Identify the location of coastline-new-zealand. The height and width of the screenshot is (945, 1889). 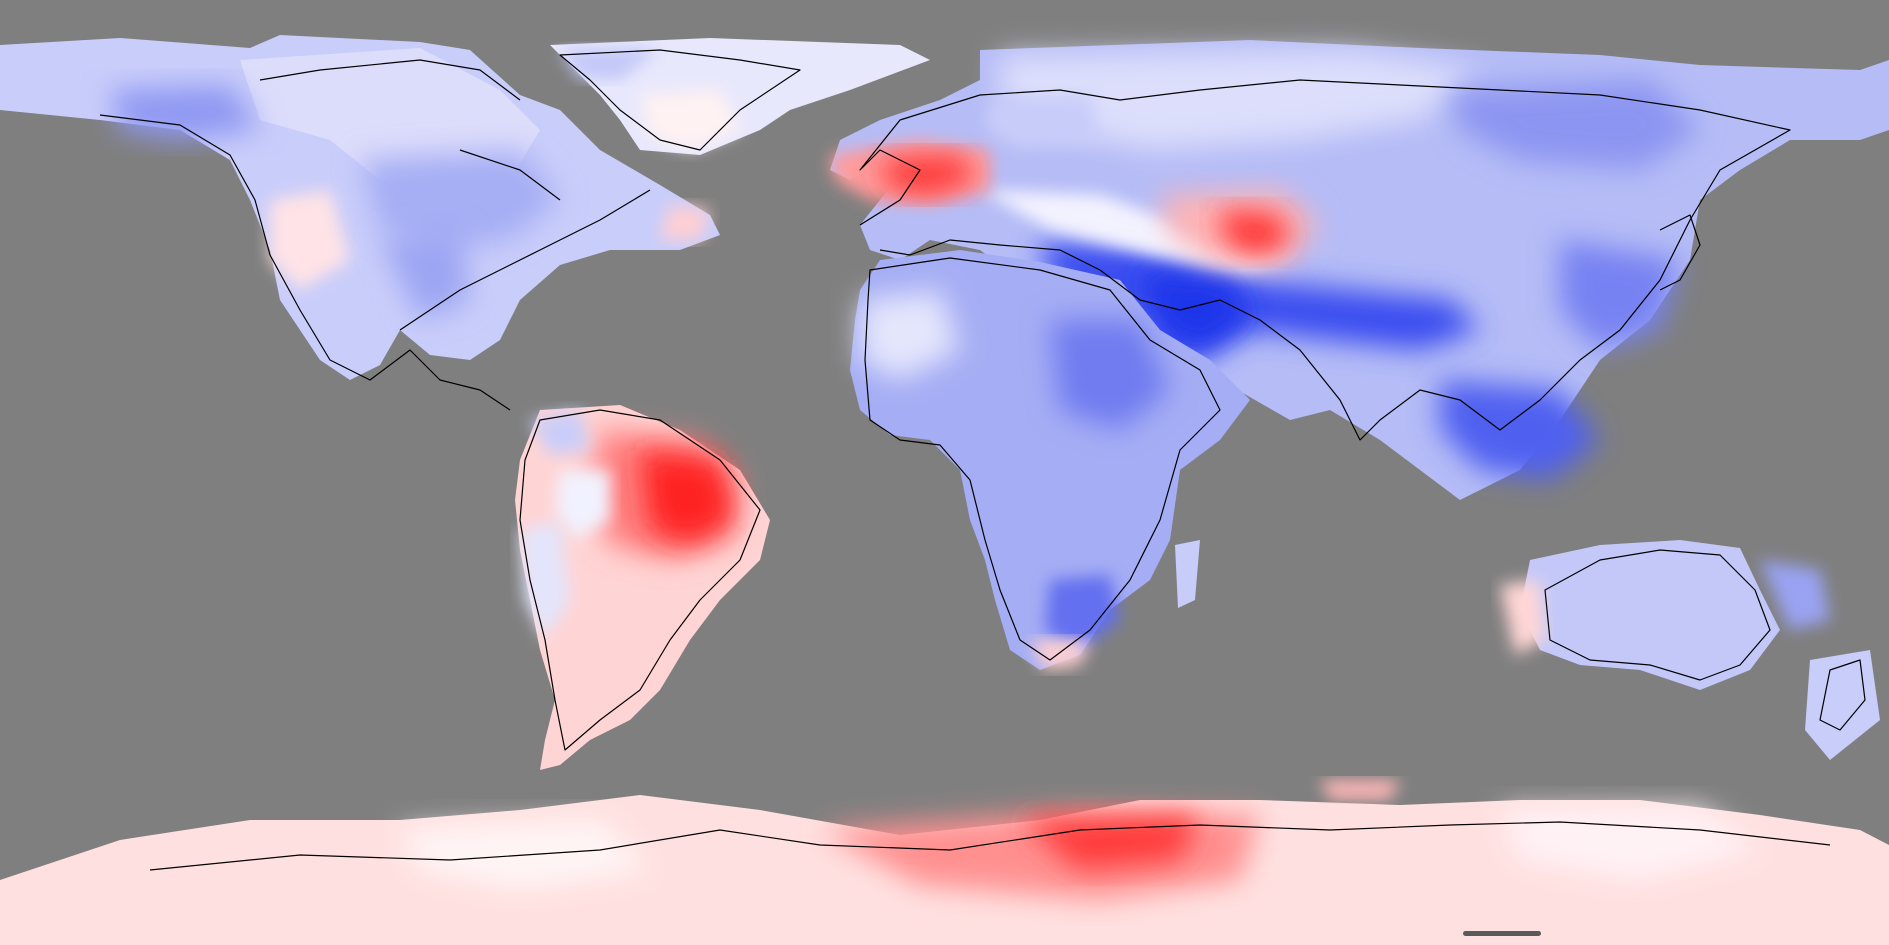
(1842, 695).